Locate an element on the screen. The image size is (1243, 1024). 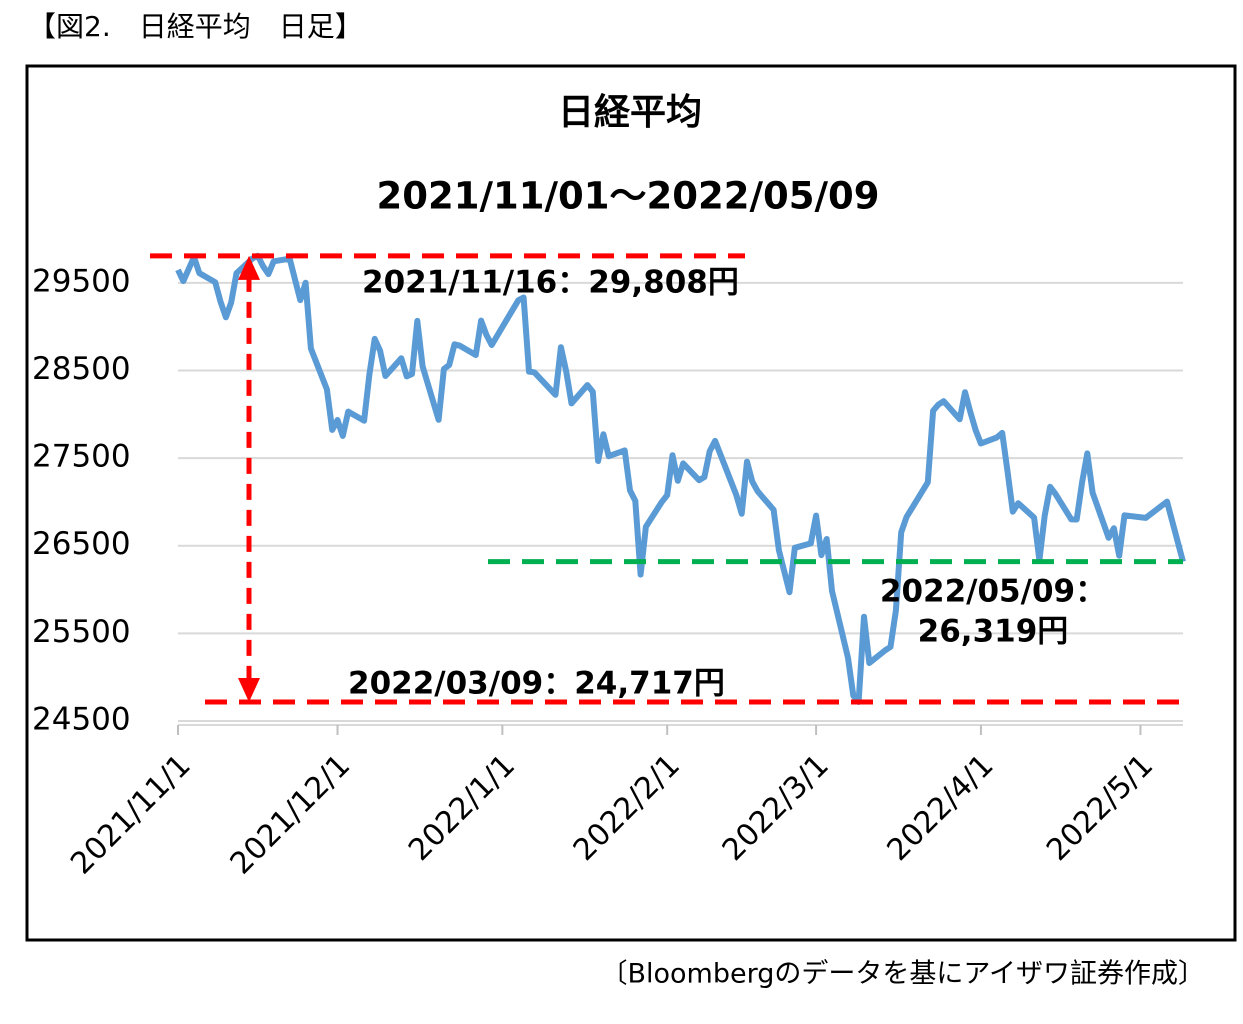
y-tick-label: 29500 is located at coordinates (81, 281).